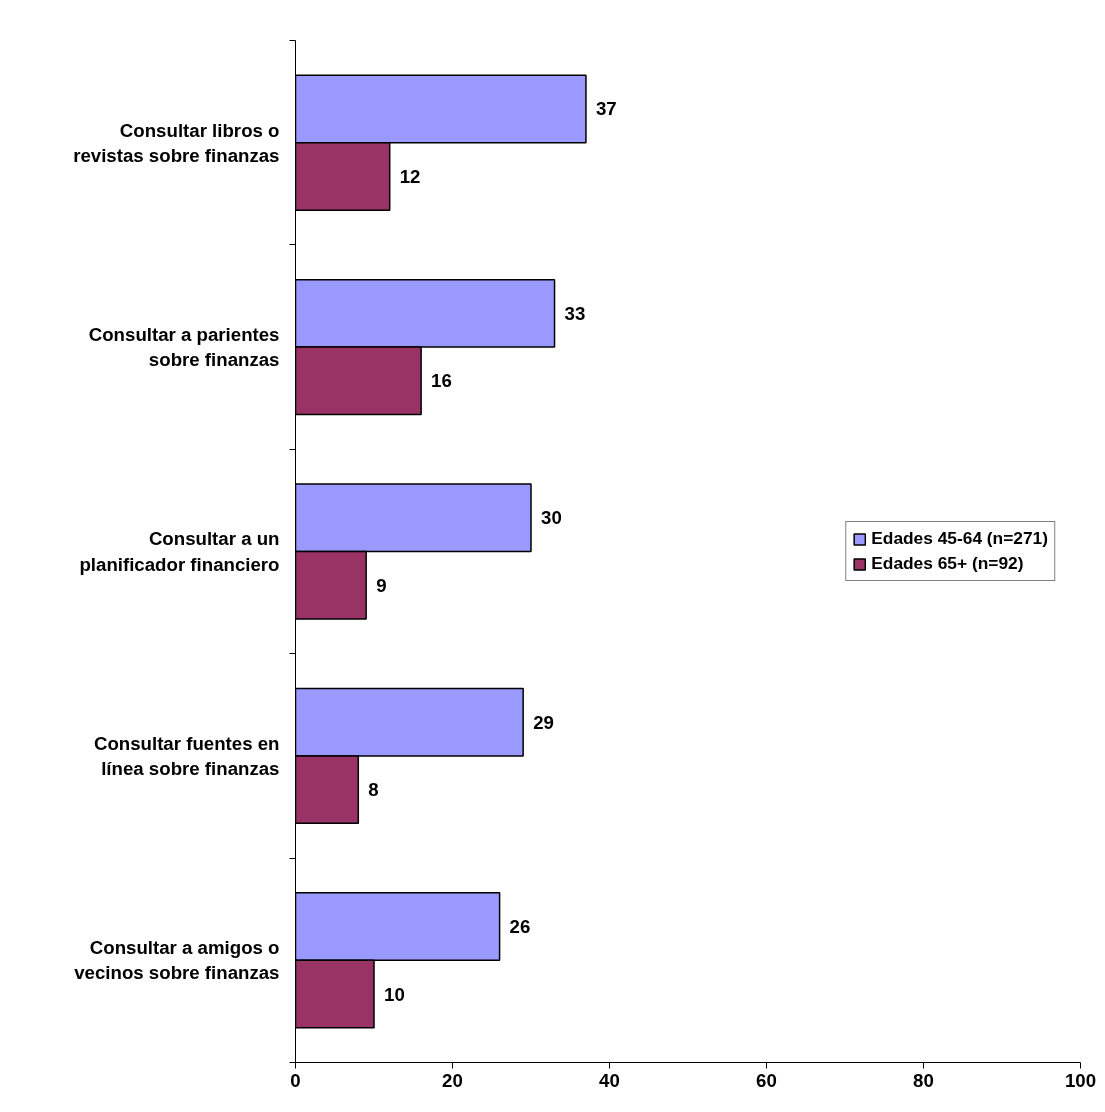 The image size is (1105, 1112). Describe the element at coordinates (452, 1080) in the screenshot. I see `x-tick-label: 20` at that location.